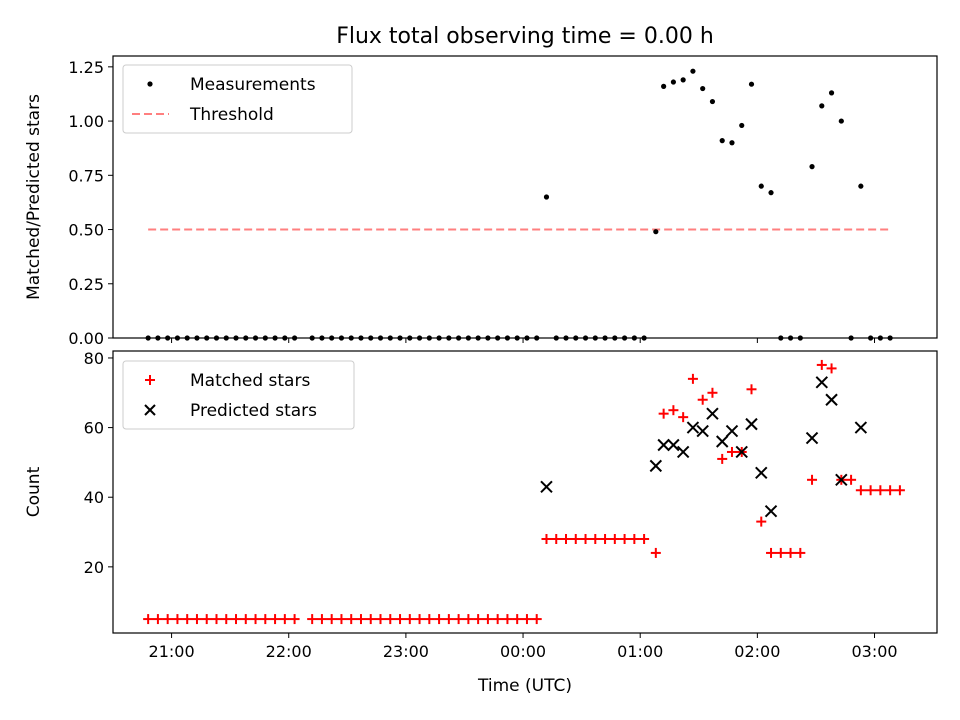  I want to click on legend-marker-x, so click(150, 410).